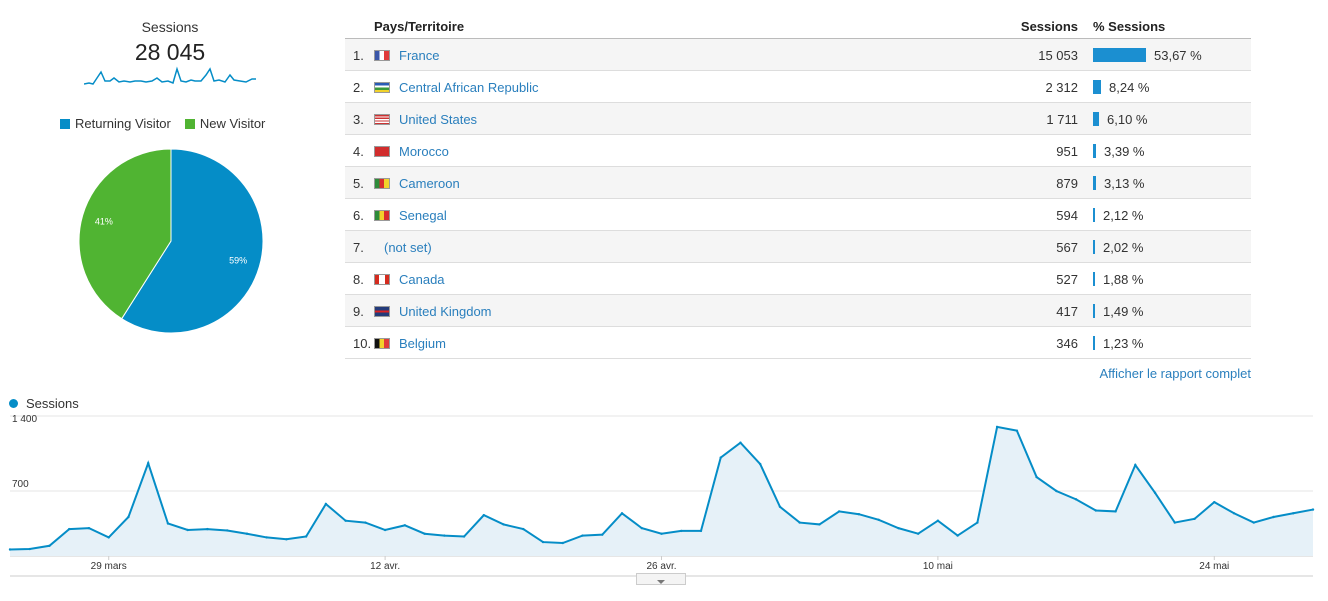  I want to click on legend-item-new: New Visitor, so click(225, 123).